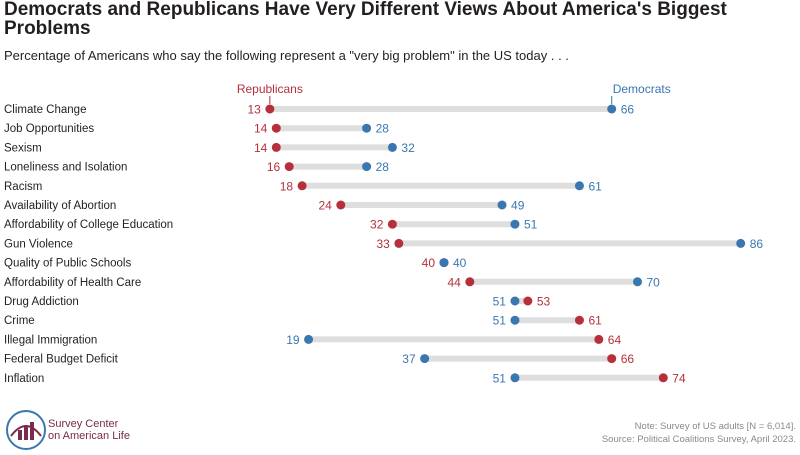 Image resolution: width=800 pixels, height=455 pixels. What do you see at coordinates (628, 110) in the screenshot?
I see `democrat-value-label: 66` at bounding box center [628, 110].